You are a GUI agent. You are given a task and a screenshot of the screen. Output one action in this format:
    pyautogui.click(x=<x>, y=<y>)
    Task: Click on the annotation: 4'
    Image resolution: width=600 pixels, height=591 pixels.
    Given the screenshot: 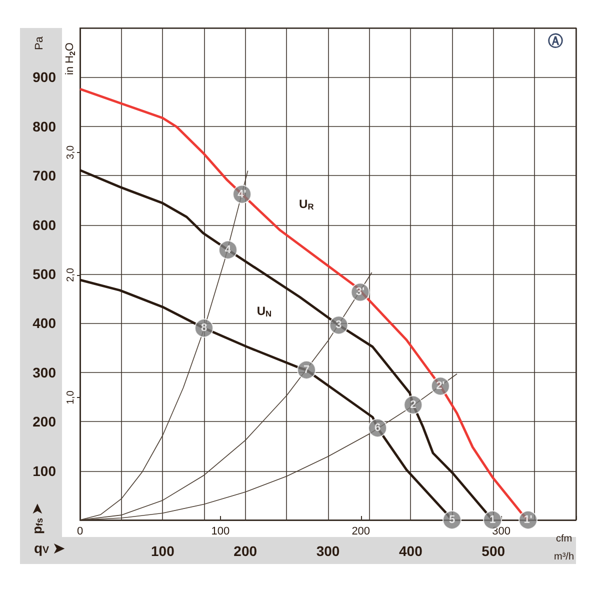 What is the action you would take?
    pyautogui.click(x=242, y=194)
    